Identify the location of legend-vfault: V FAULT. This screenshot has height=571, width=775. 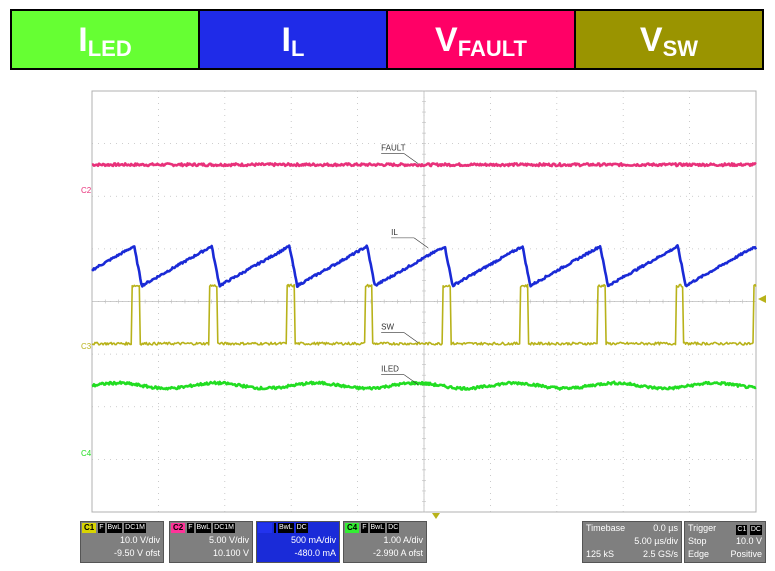
(482, 39).